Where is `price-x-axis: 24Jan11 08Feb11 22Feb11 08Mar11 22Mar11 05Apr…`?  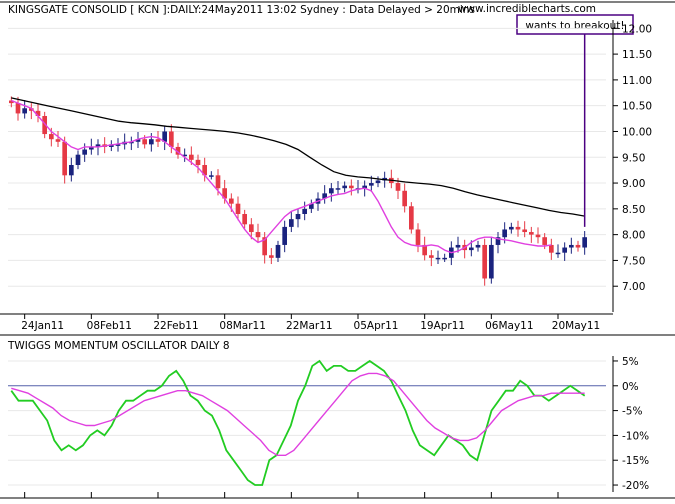 price-x-axis: 24Jan11 08Feb11 22Feb11 08Mar11 22Mar11 05Apr… is located at coordinates (306, 322).